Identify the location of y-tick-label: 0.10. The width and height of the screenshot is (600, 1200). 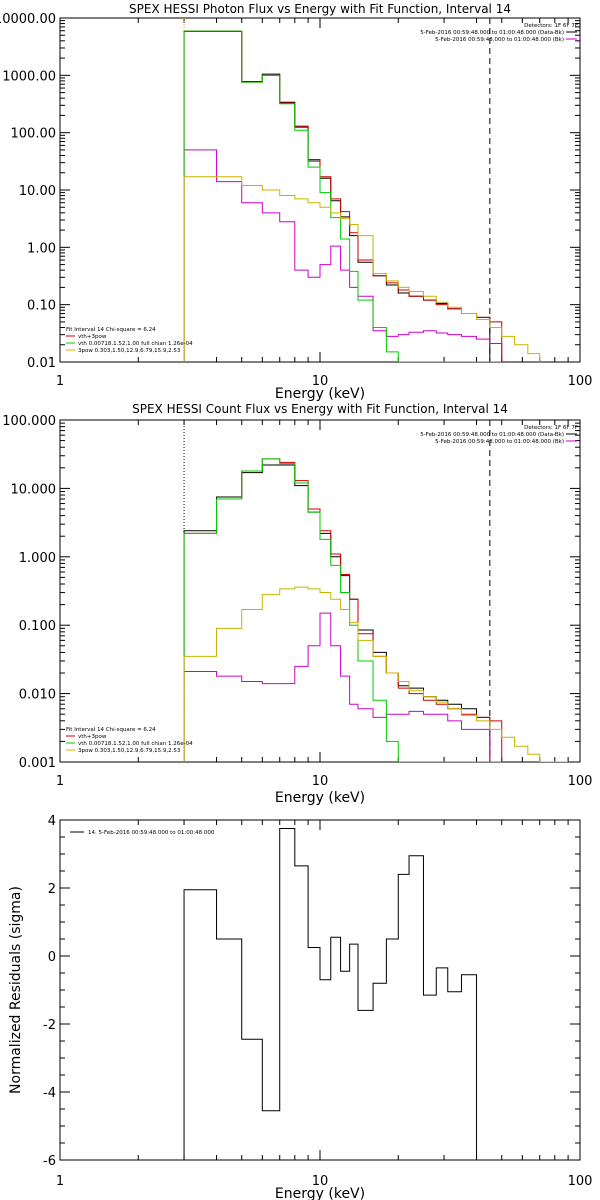
(41, 306).